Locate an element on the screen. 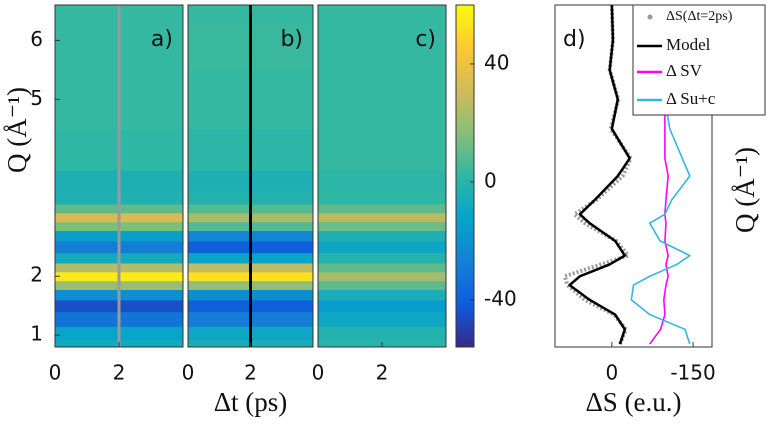 The image size is (774, 425). x-axis-label: ΔS (e.u.) is located at coordinates (633, 402).